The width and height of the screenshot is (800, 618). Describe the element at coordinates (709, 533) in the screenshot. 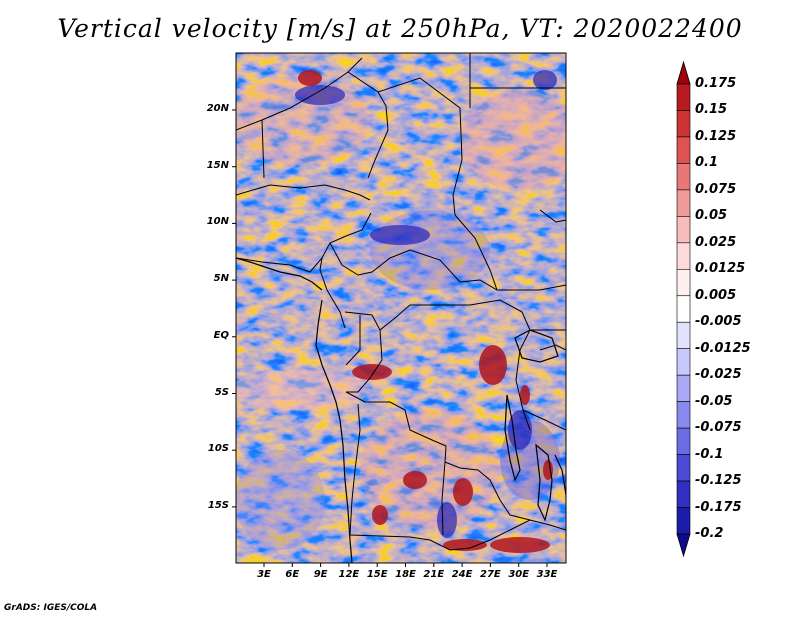

I see `colorbar-level-label: -0.2` at that location.